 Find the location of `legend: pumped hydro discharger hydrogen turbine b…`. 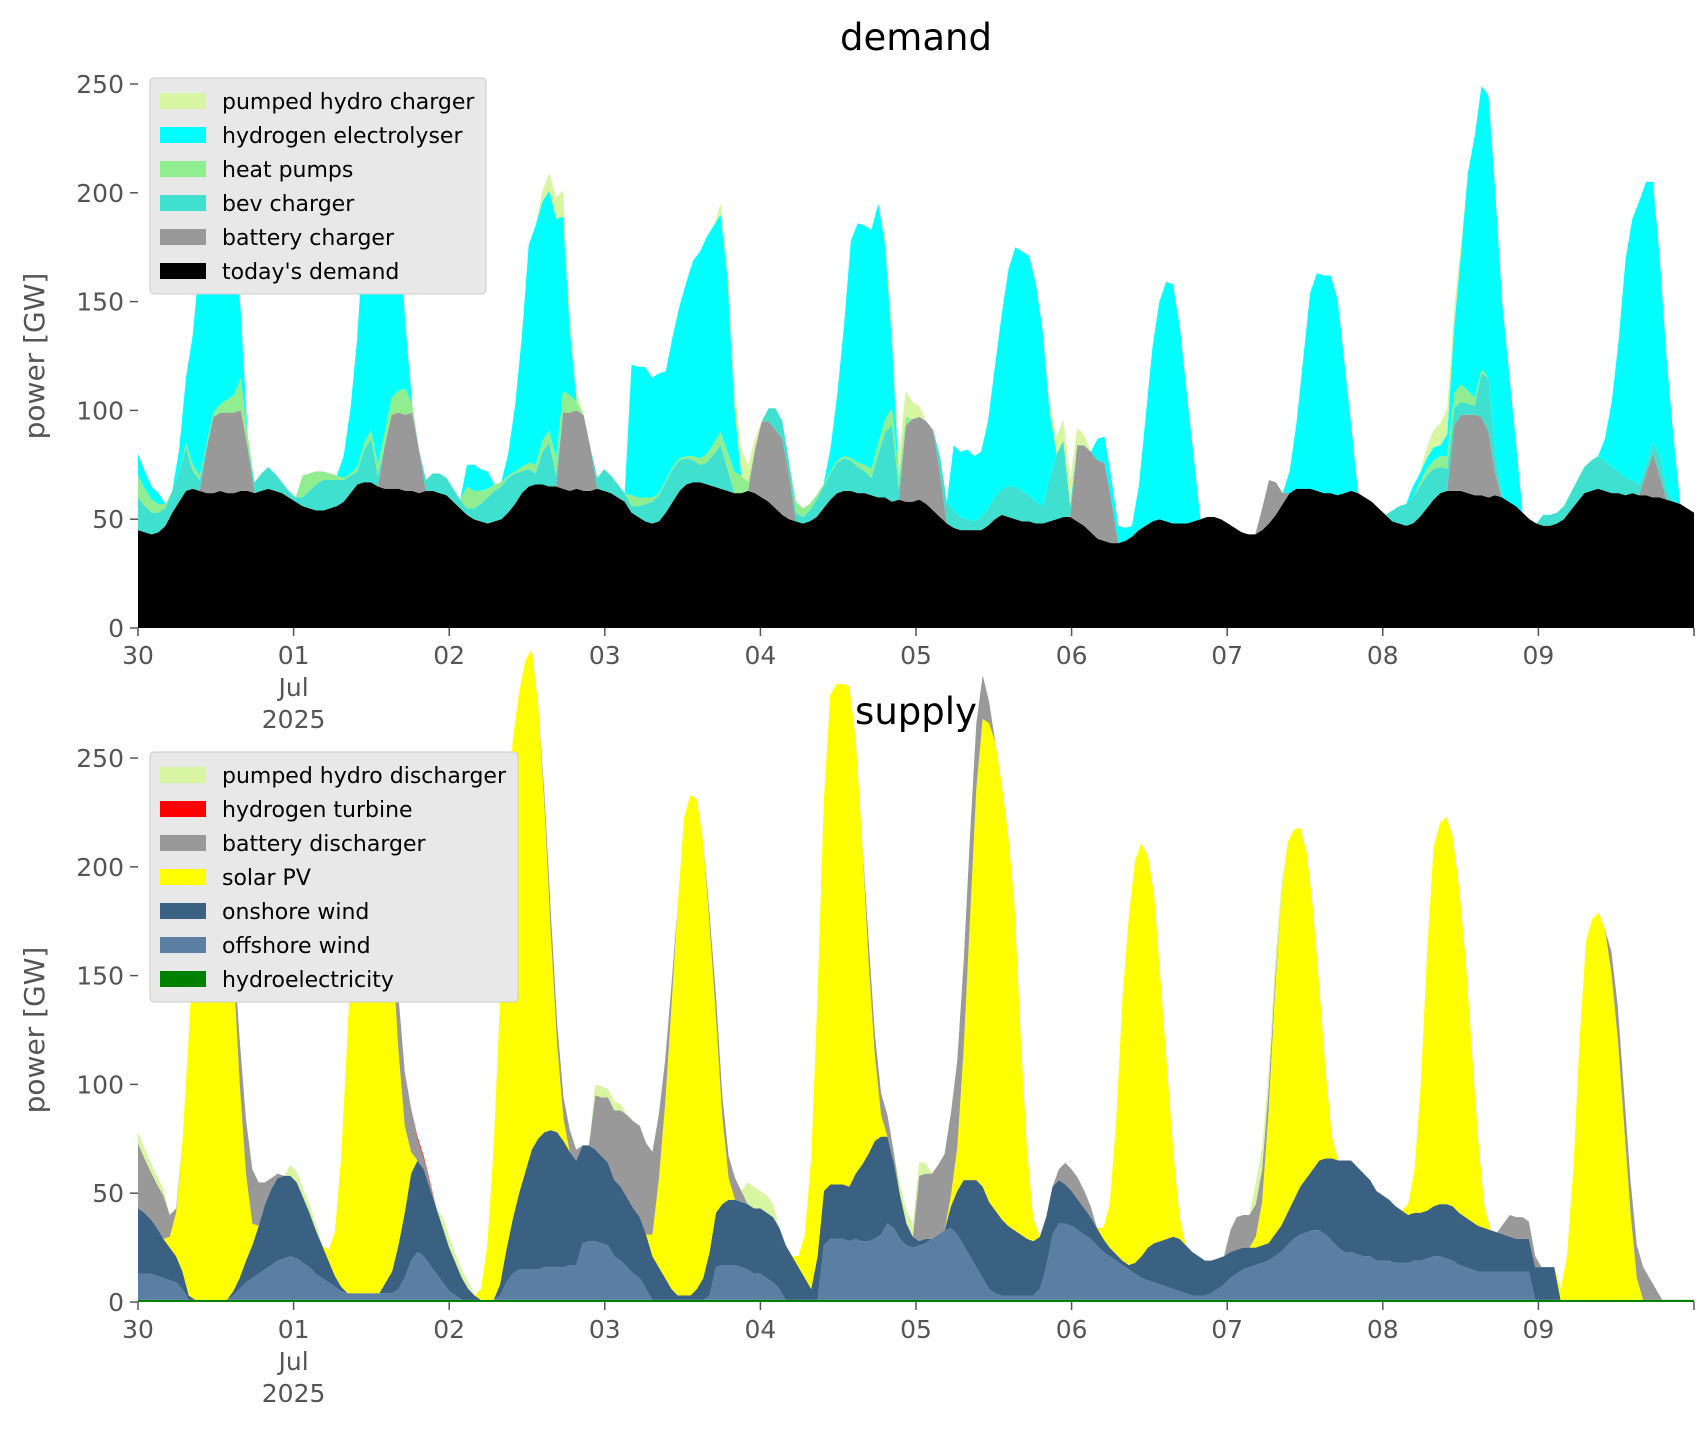

legend: pumped hydro discharger hydrogen turbine b… is located at coordinates (334, 877).